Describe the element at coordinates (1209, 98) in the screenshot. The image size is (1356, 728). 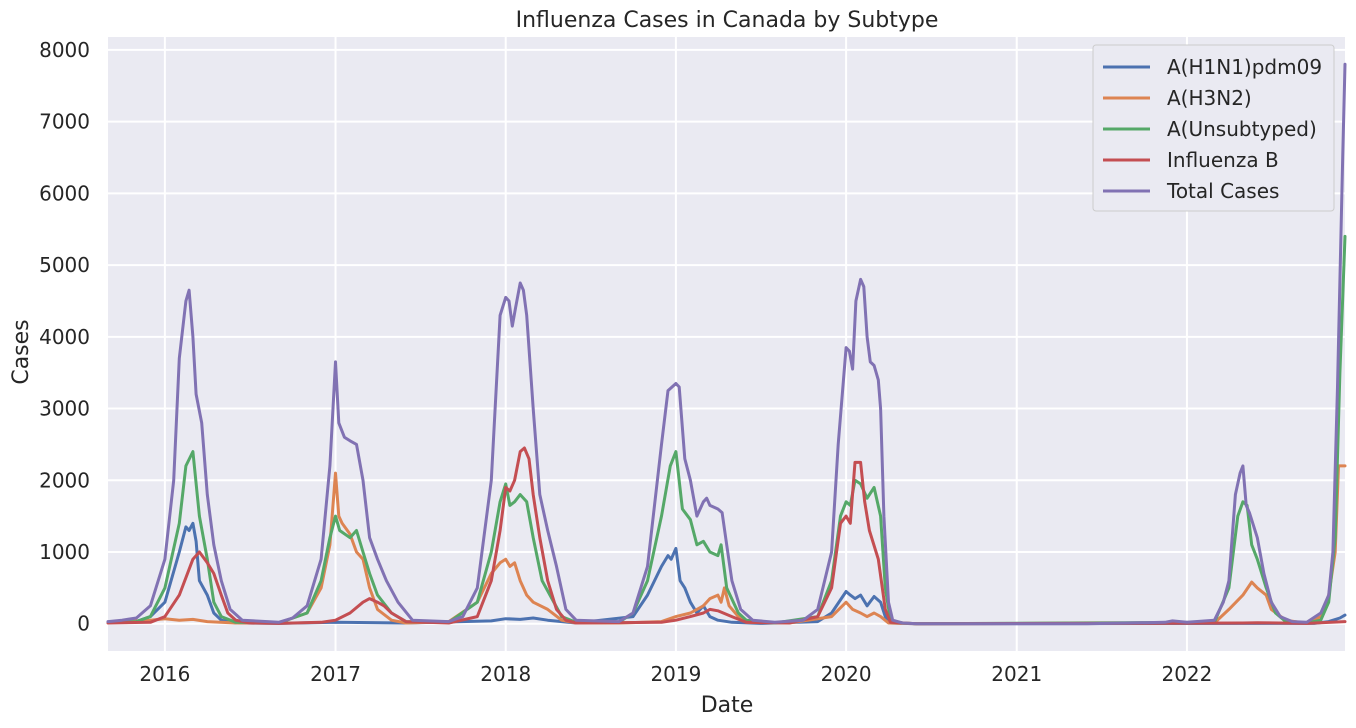
I see `legend-label: A(H3N2)` at that location.